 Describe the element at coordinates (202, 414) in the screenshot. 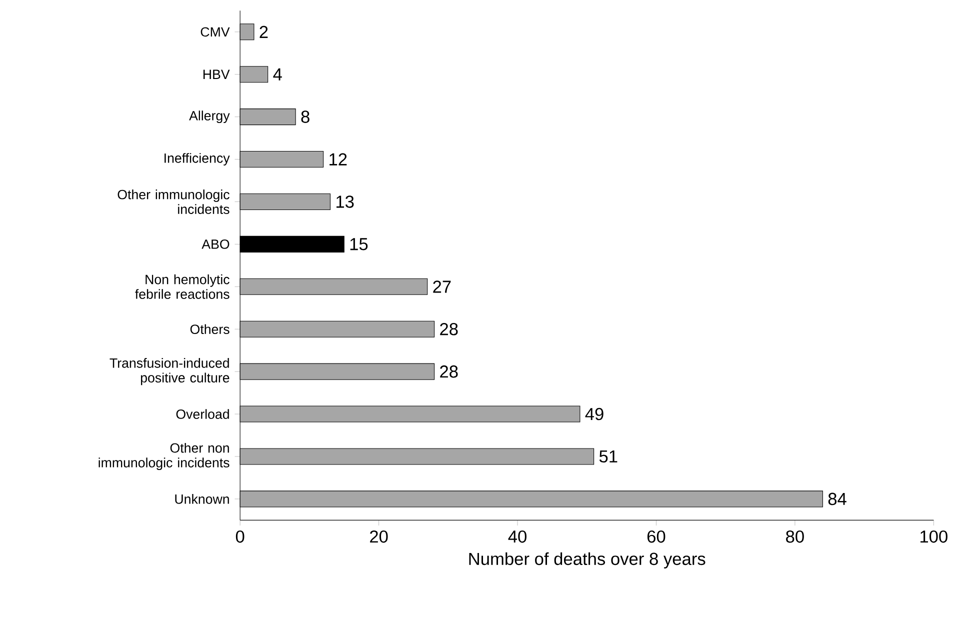

I see `y-tick-label: Overload` at that location.